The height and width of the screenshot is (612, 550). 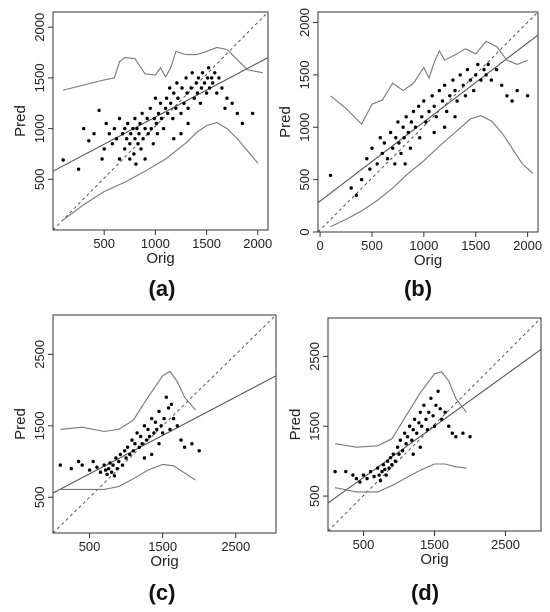 I want to click on y-tick-label: 1000, so click(x=39, y=128).